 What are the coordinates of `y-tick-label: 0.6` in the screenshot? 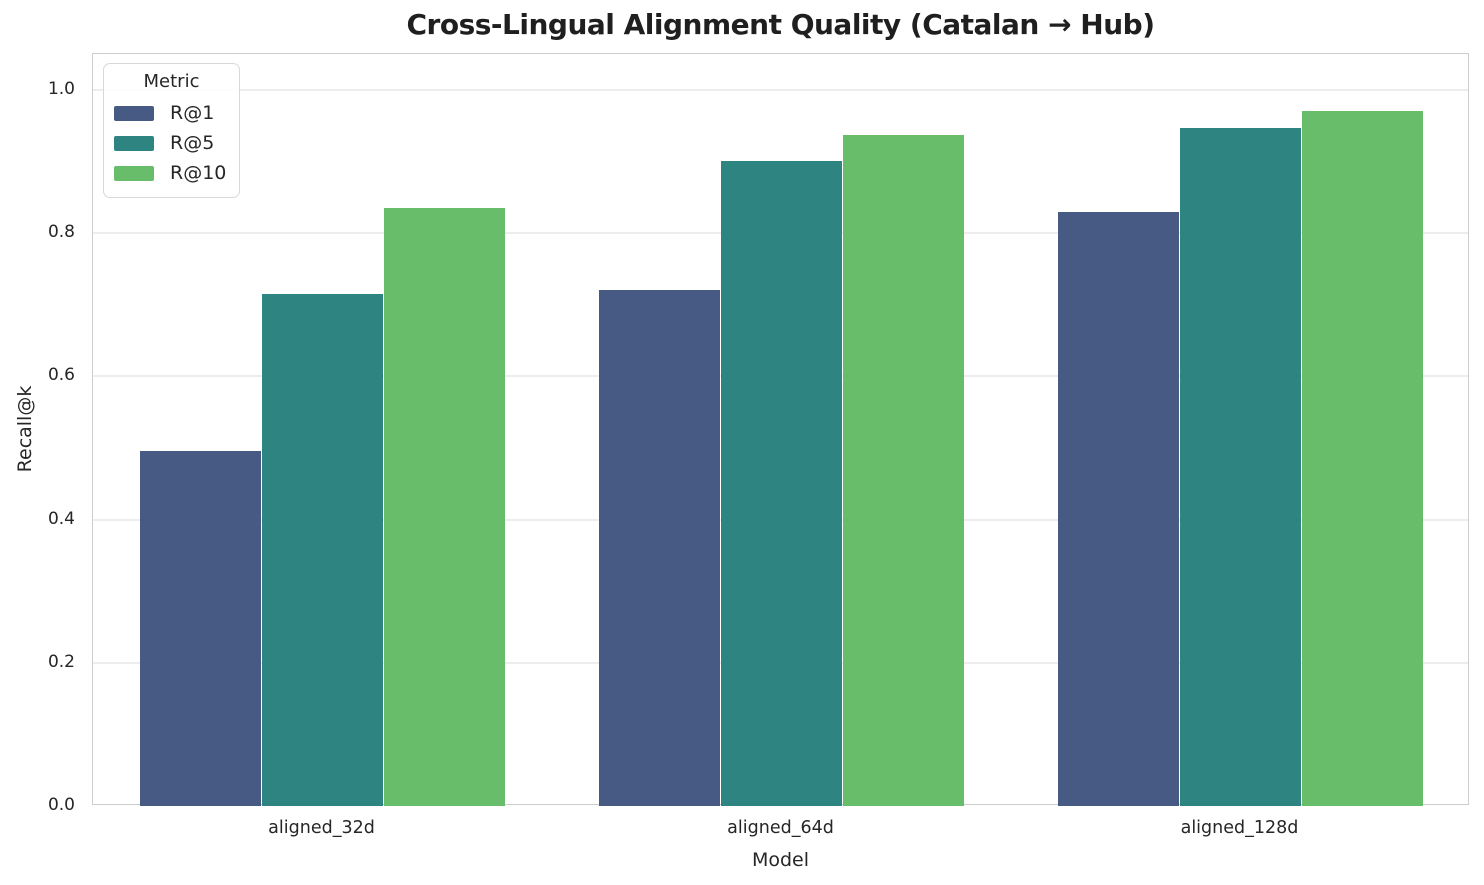 It's located at (61, 375).